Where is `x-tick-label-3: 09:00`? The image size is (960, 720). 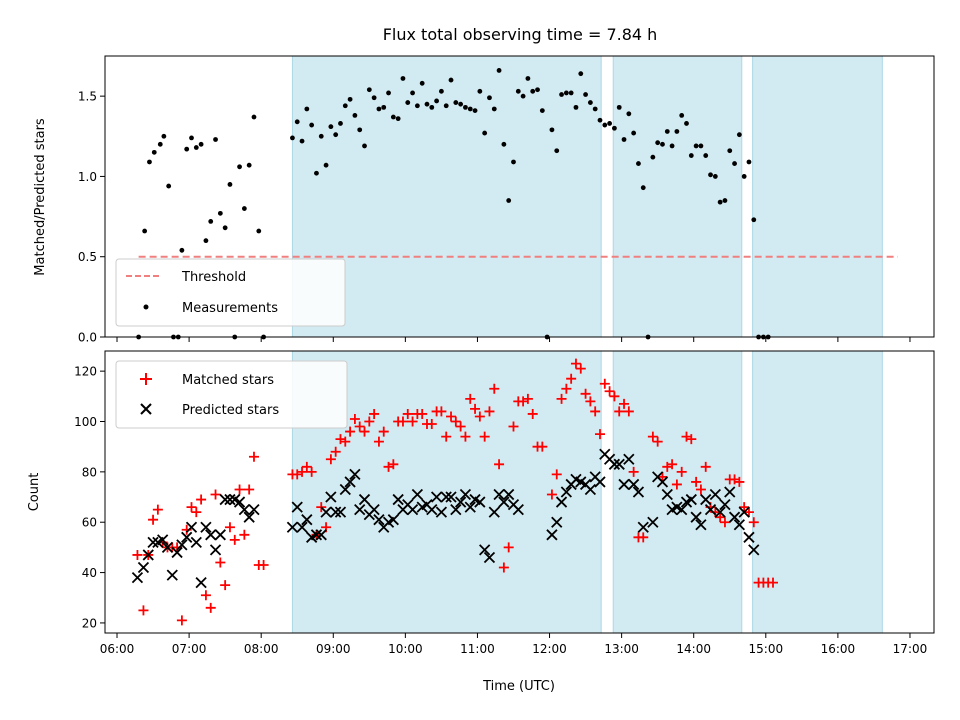
x-tick-label-3: 09:00 is located at coordinates (333, 649).